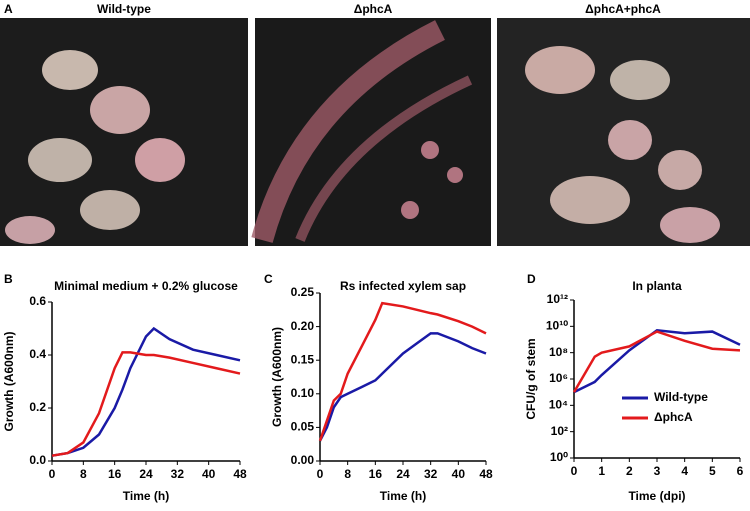 The height and width of the screenshot is (511, 750). Describe the element at coordinates (657, 286) in the screenshot. I see `chart-title: In planta` at that location.